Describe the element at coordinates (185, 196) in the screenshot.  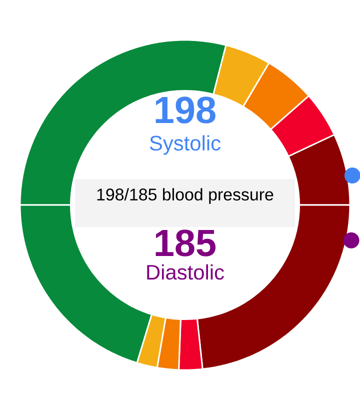
I see `text: 198/185 blood pressure` at that location.